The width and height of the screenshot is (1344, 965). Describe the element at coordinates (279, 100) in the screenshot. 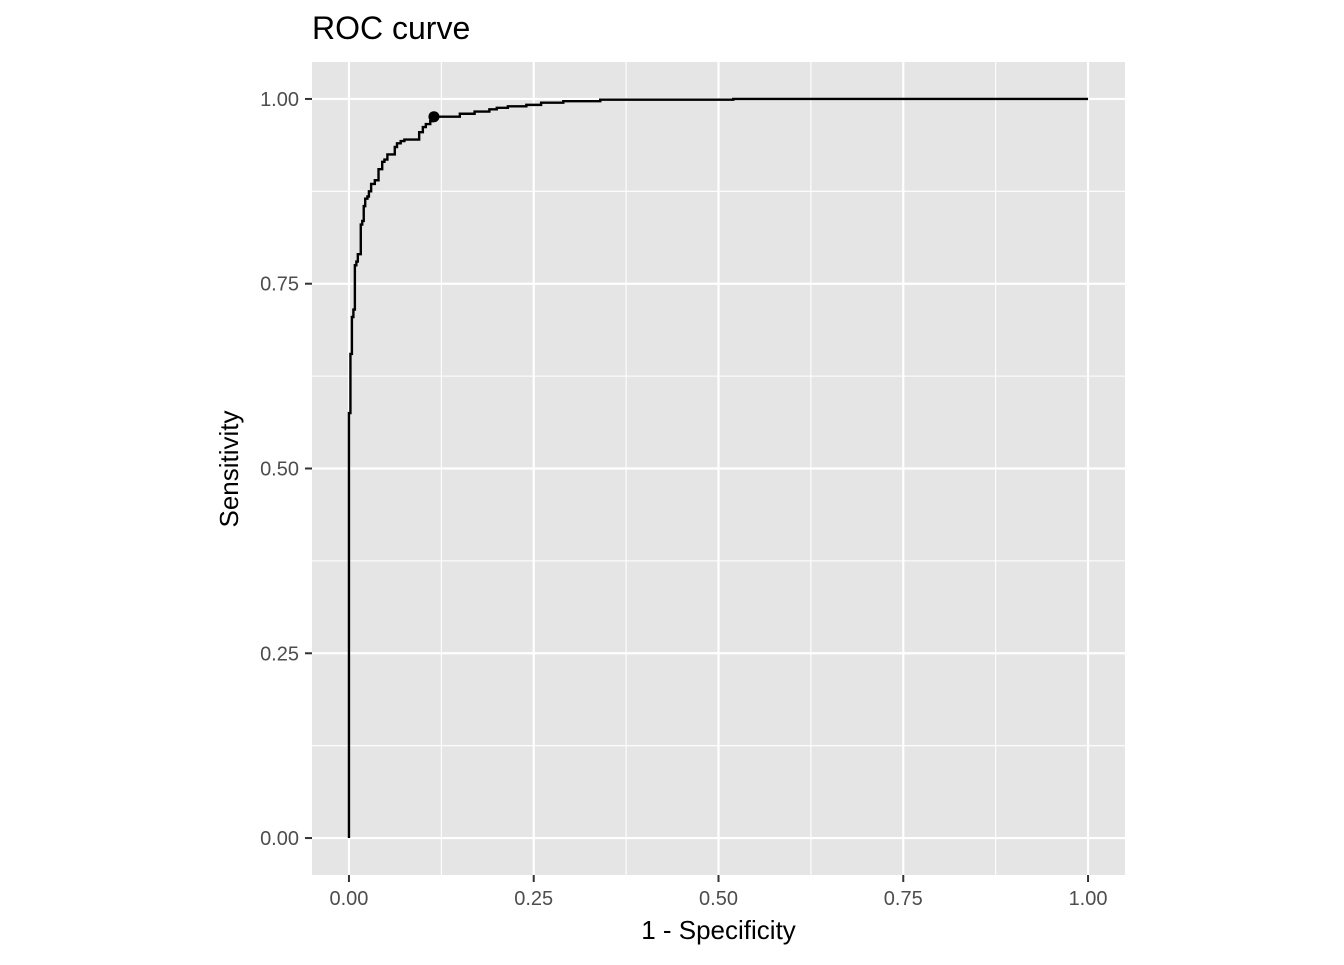

I see `y-tick-label: 1.00` at that location.